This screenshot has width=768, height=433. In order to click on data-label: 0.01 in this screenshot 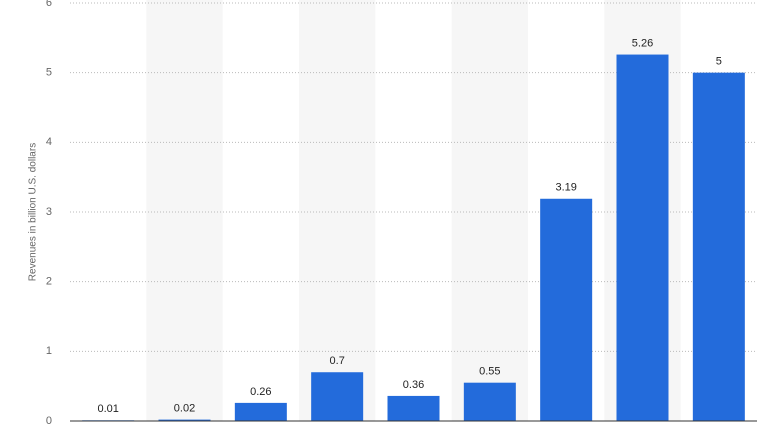, I will do `click(107, 409)`.